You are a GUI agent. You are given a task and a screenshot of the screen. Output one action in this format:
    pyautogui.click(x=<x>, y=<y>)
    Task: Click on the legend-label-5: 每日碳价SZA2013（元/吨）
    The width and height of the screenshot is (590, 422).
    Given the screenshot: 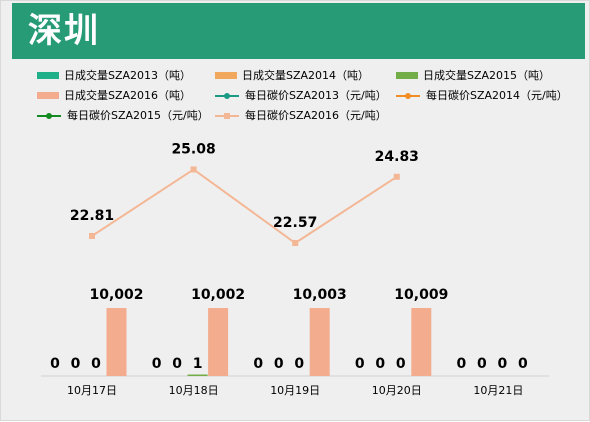 What is the action you would take?
    pyautogui.click(x=316, y=95)
    